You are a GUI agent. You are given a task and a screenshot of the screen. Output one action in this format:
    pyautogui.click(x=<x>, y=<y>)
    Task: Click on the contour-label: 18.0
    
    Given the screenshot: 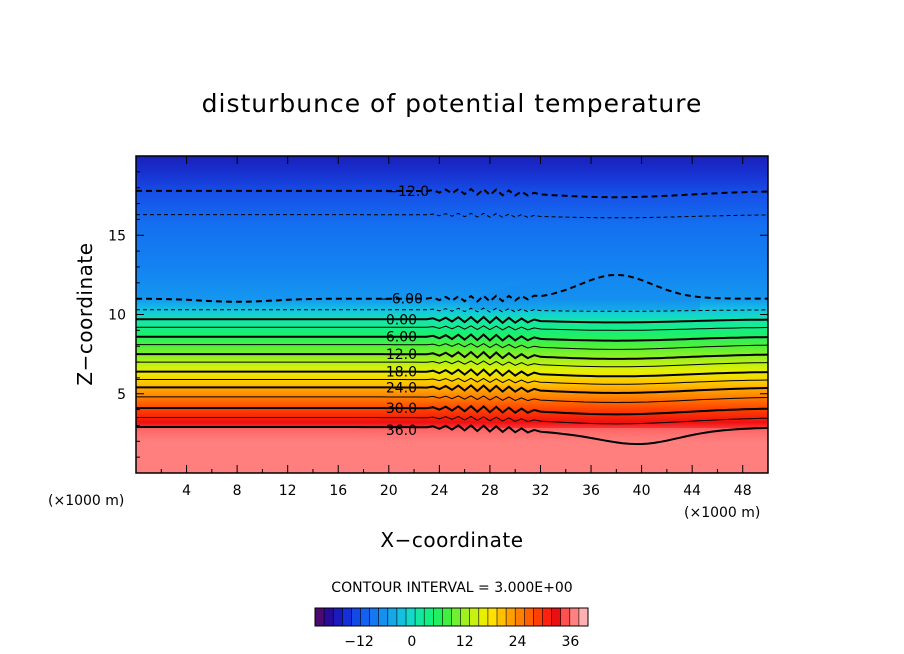 What is the action you would take?
    pyautogui.click(x=401, y=373)
    